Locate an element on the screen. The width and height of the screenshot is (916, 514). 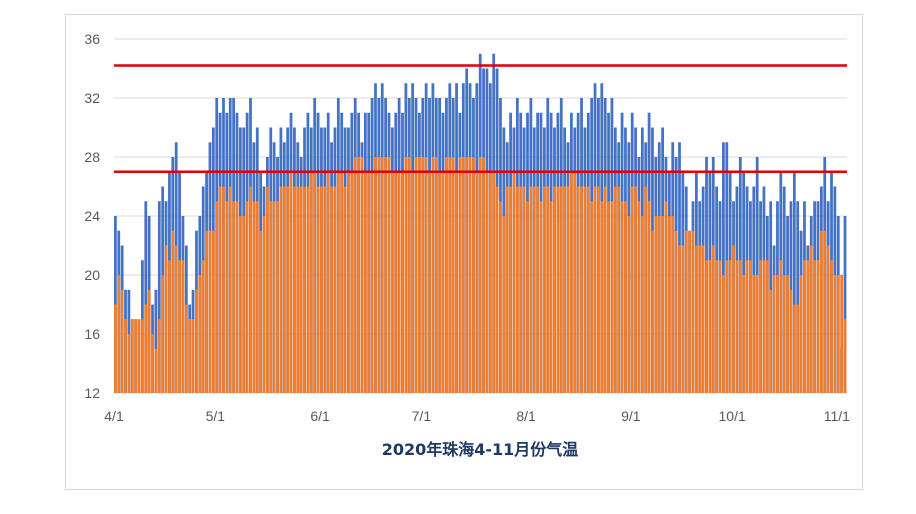
y-tick-label: 28 is located at coordinates (92, 157).